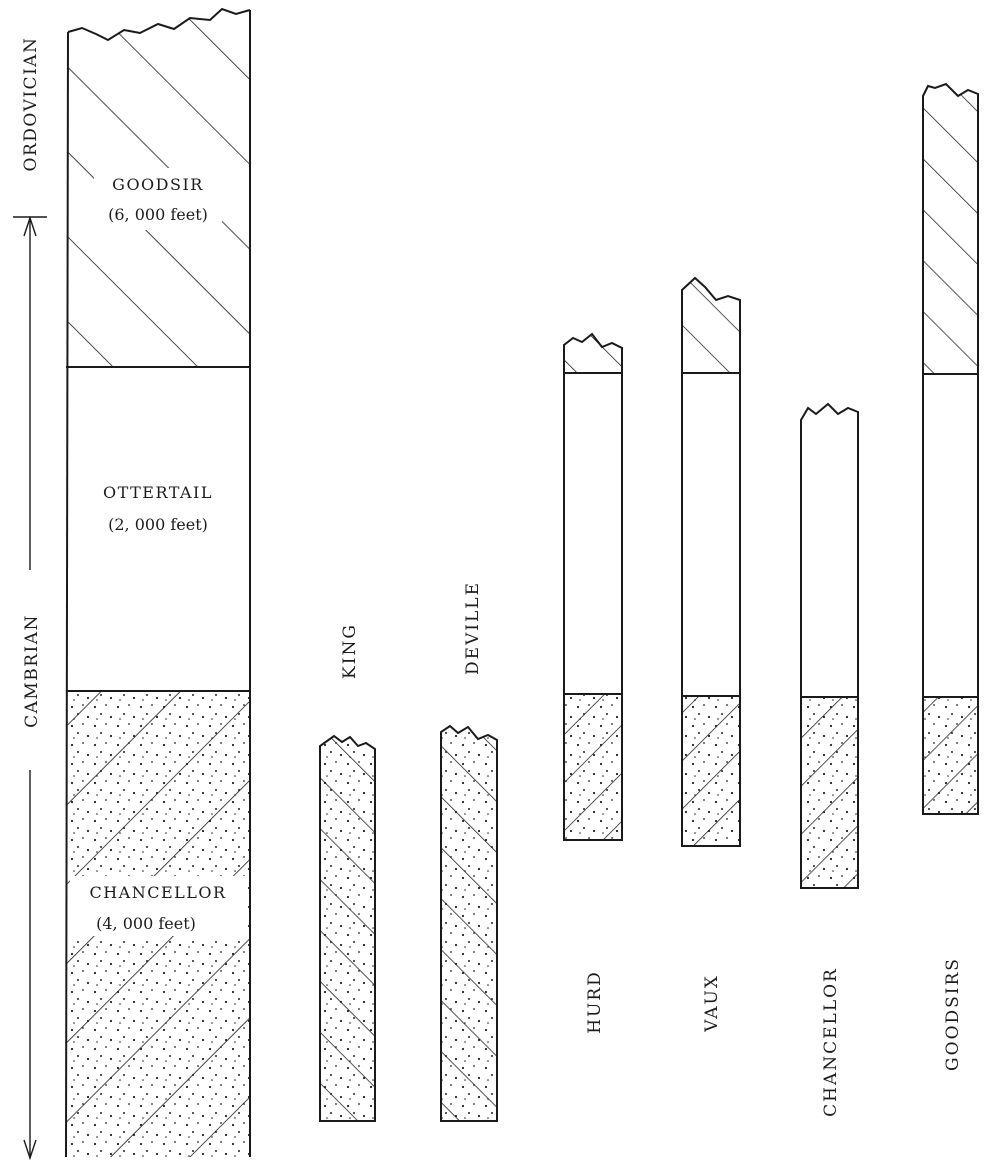 The width and height of the screenshot is (994, 1160). What do you see at coordinates (593, 767) in the screenshot?
I see `hurd-dotted-unit-dots` at bounding box center [593, 767].